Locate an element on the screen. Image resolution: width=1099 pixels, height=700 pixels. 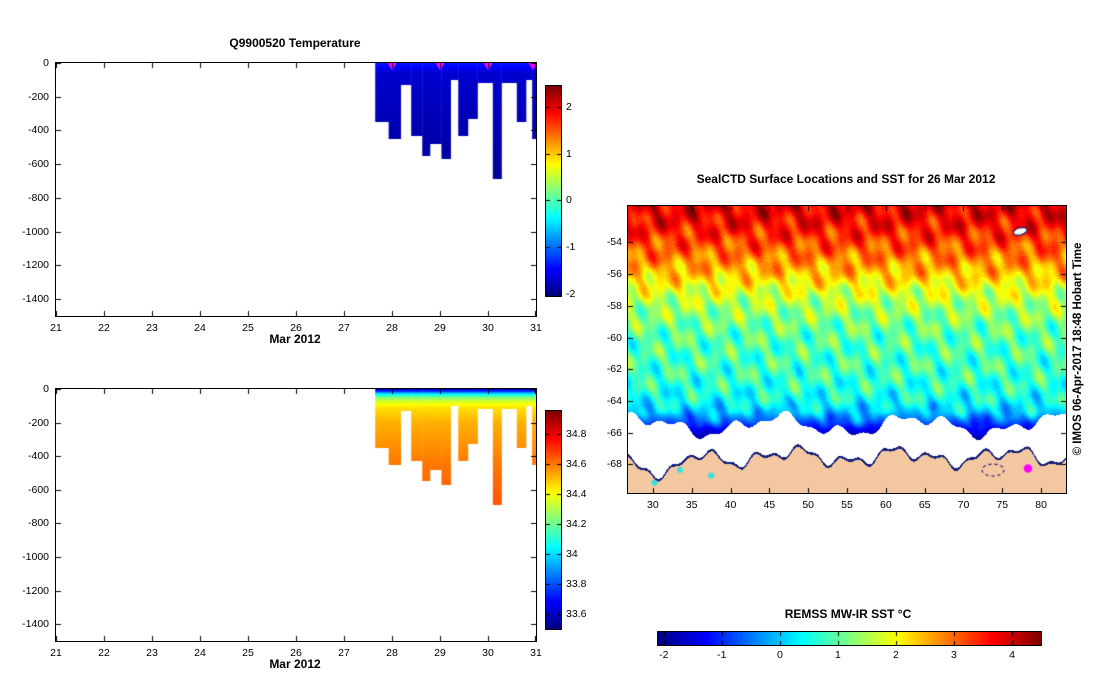
salinity-y-tick-label: -600 is located at coordinates (38, 489).